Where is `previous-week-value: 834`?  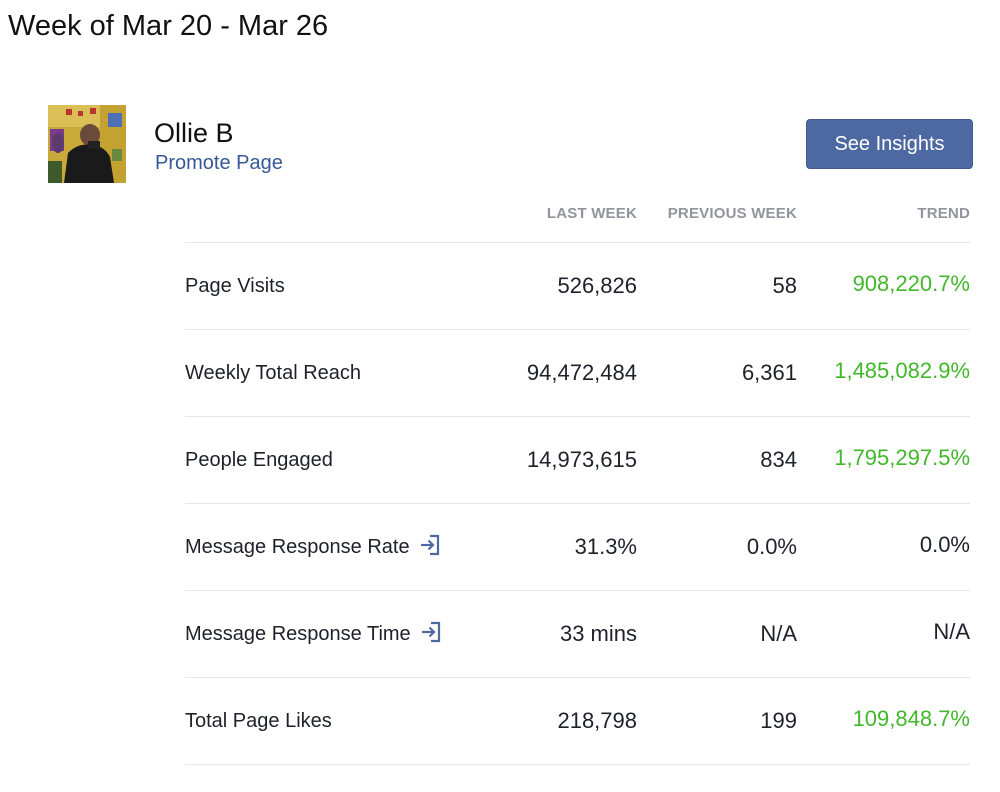 previous-week-value: 834 is located at coordinates (778, 459).